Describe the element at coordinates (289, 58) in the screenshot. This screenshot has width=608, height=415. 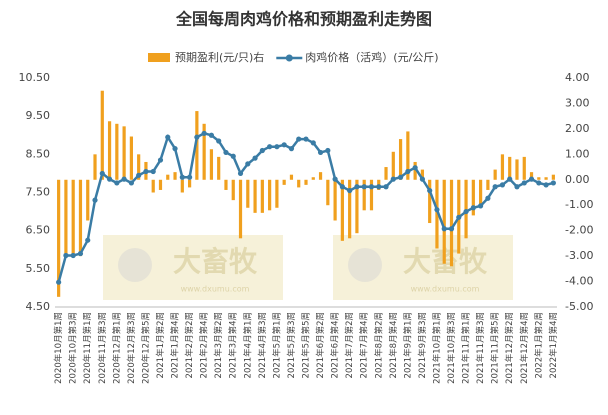
I see `legend-swatch` at that location.